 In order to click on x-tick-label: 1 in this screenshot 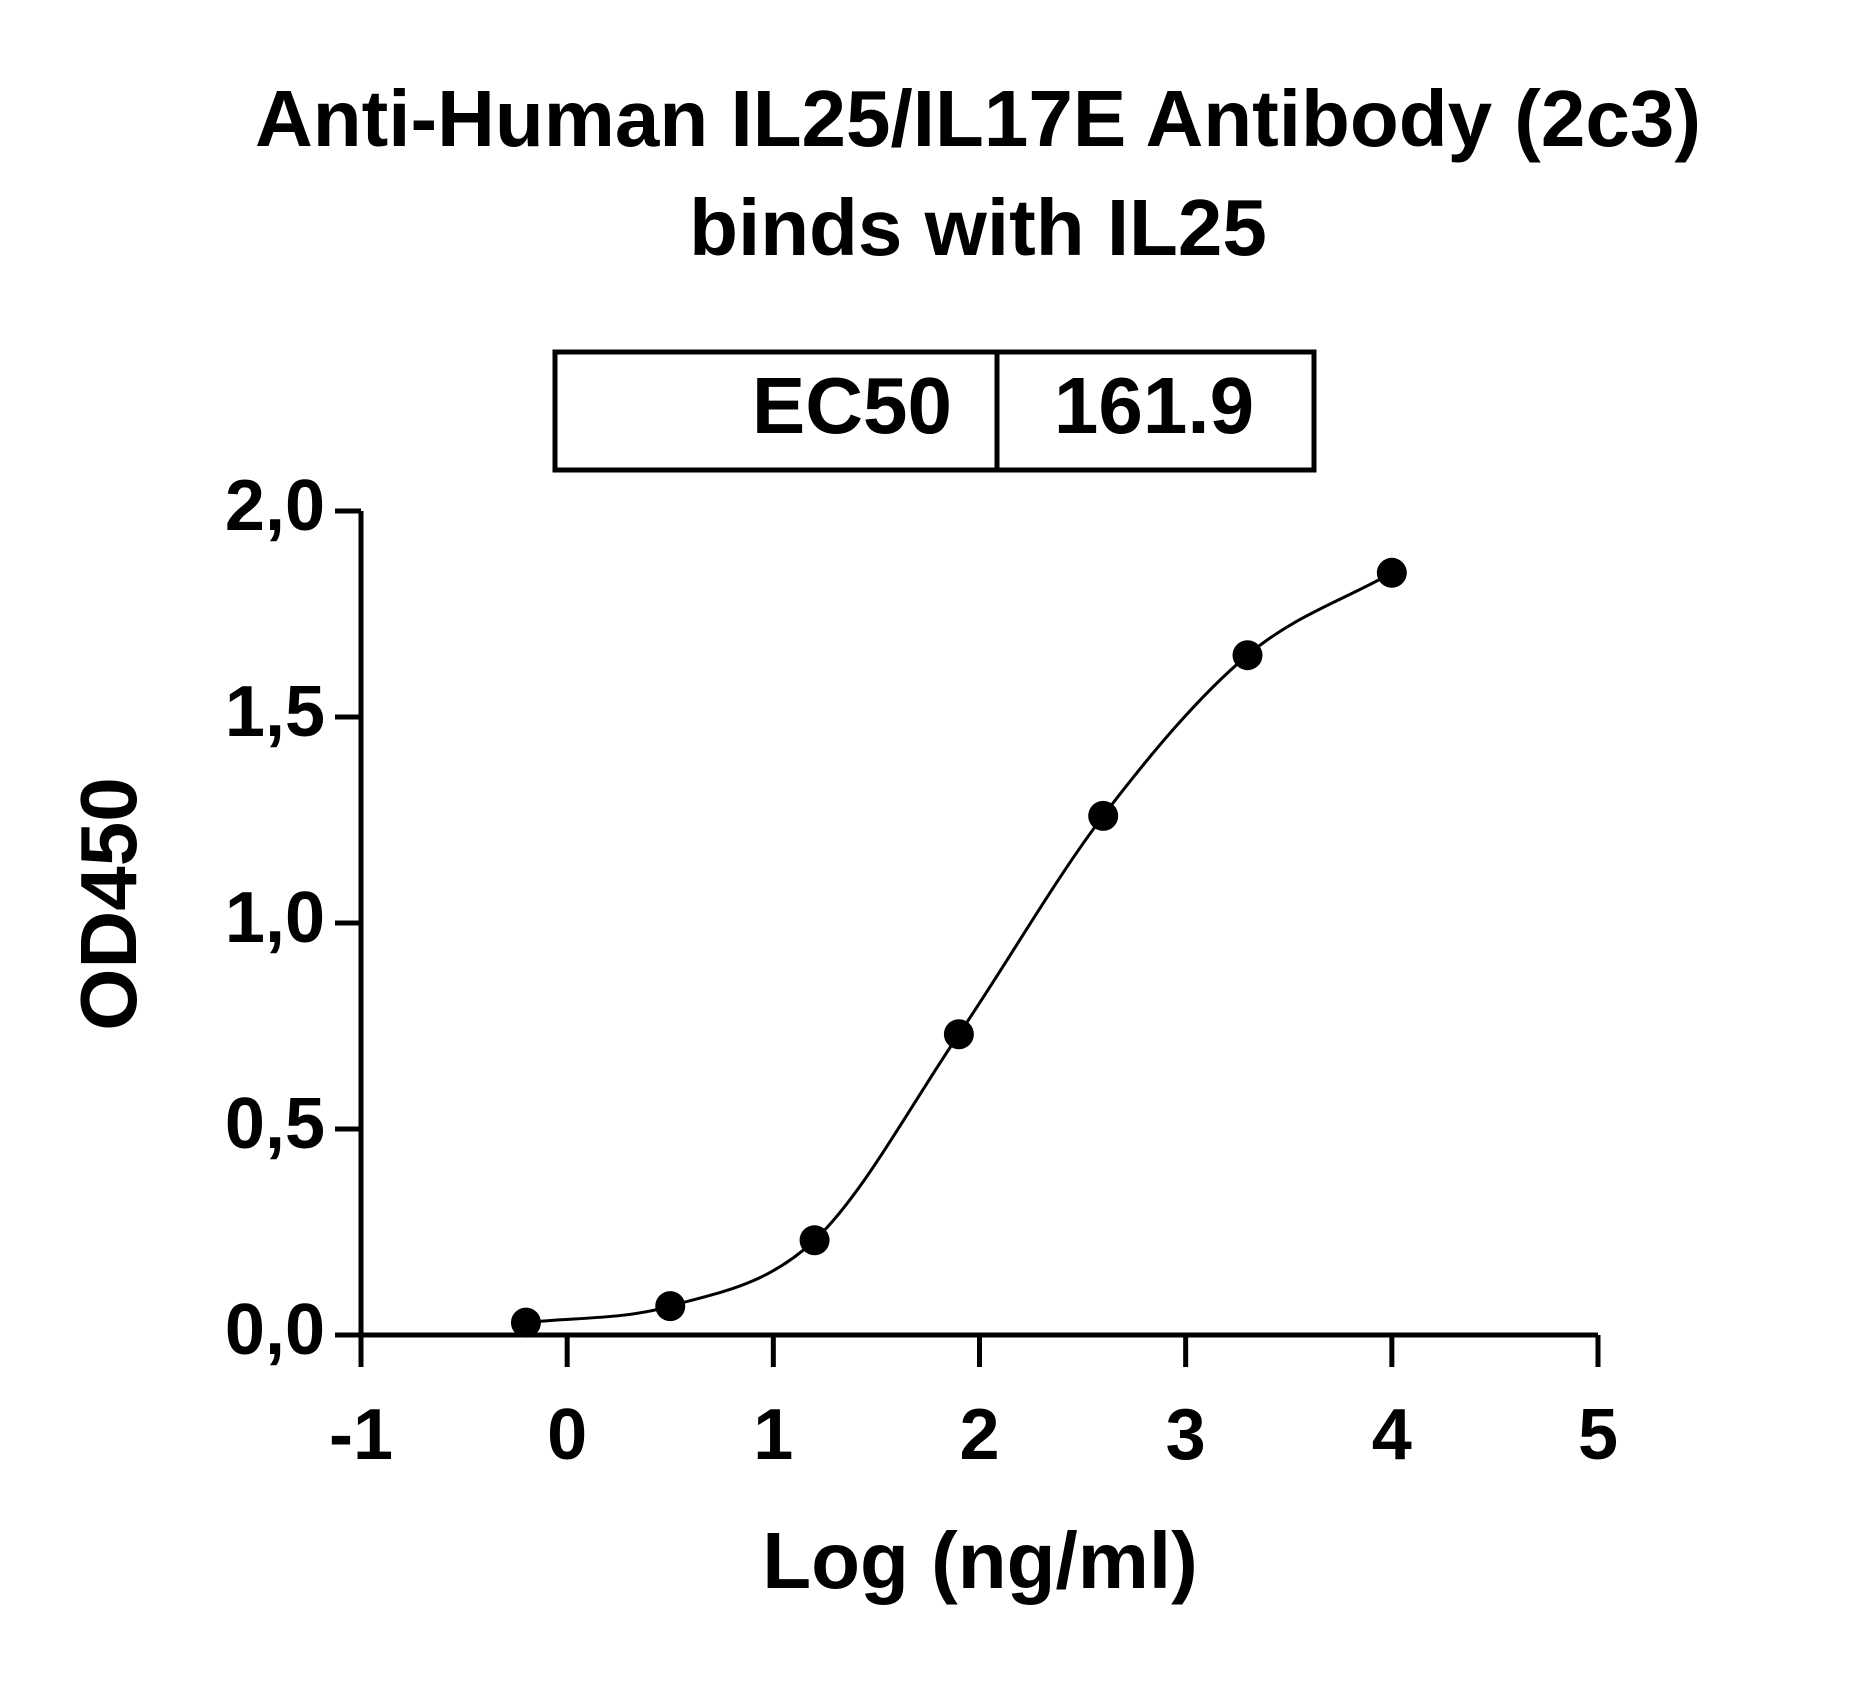, I will do `click(773, 1435)`.